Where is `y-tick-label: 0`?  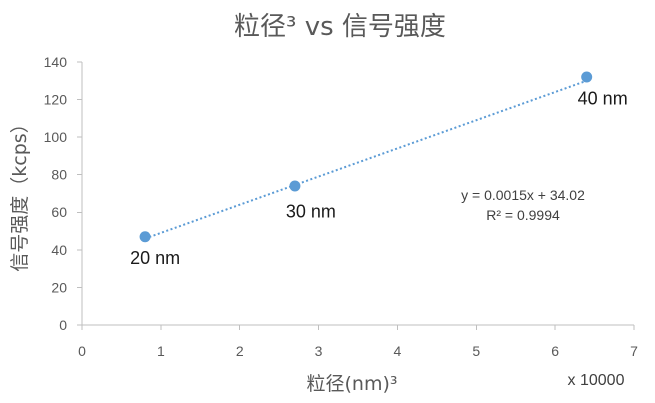 y-tick-label: 0 is located at coordinates (63, 325).